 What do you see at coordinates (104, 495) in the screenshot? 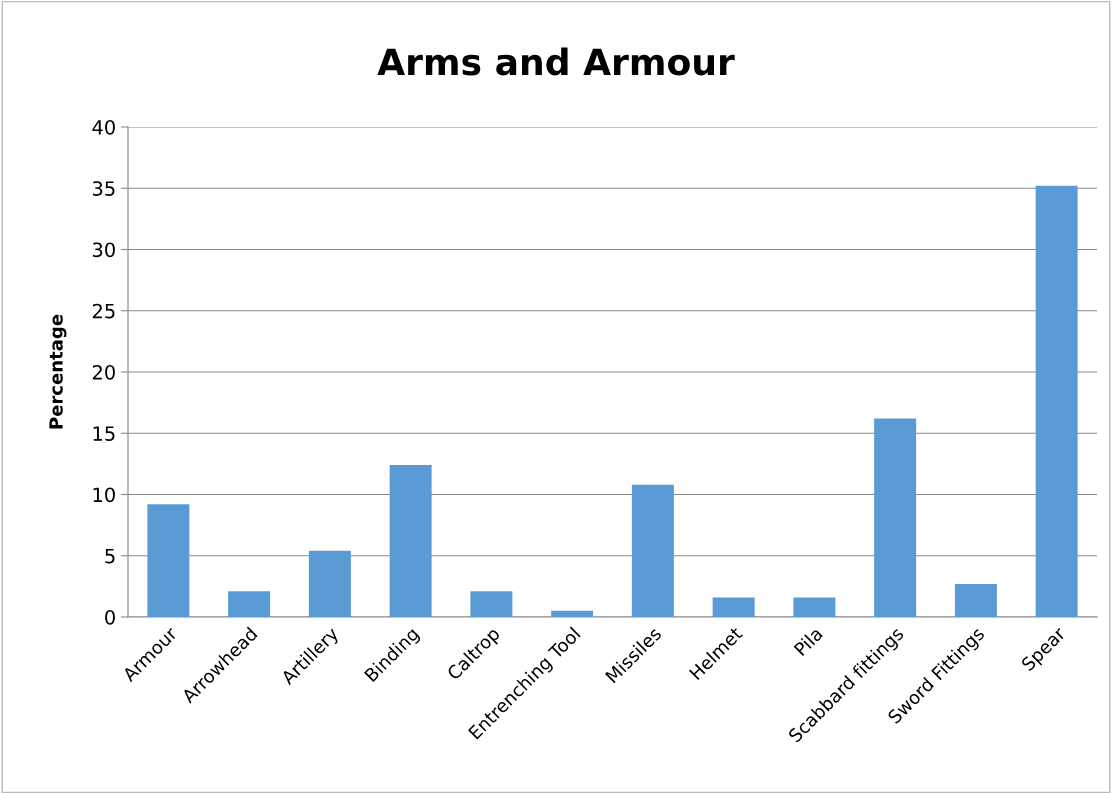
I see `y-tick-label: 10` at bounding box center [104, 495].